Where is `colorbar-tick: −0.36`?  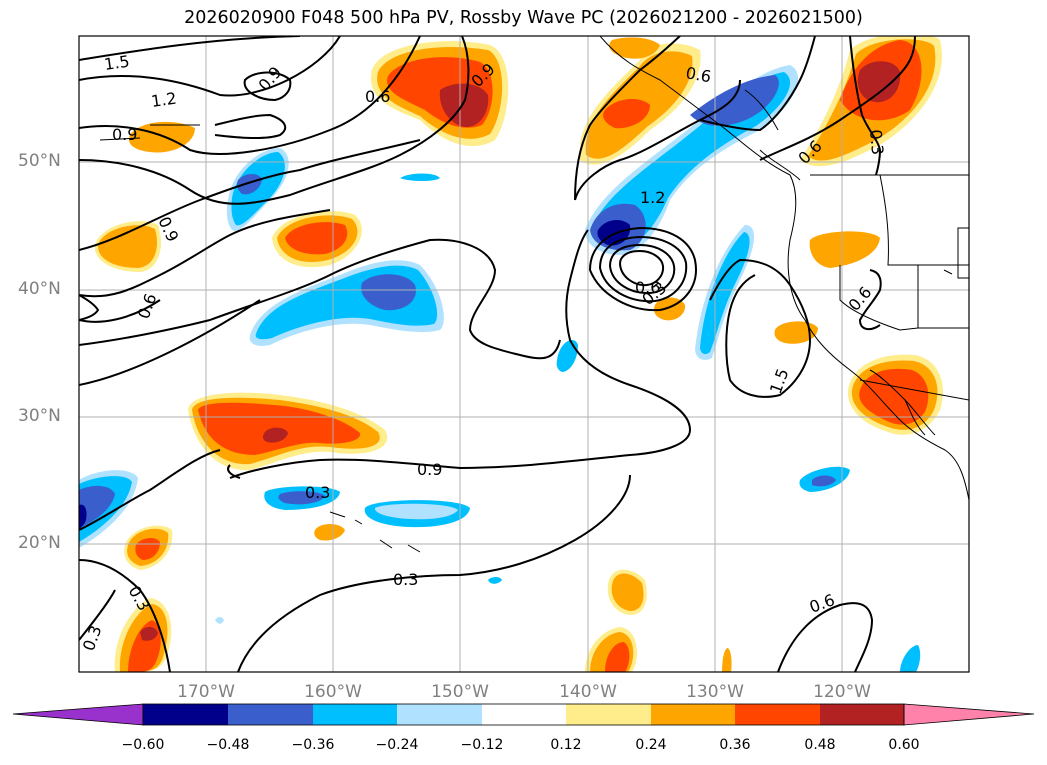 colorbar-tick: −0.36 is located at coordinates (313, 745).